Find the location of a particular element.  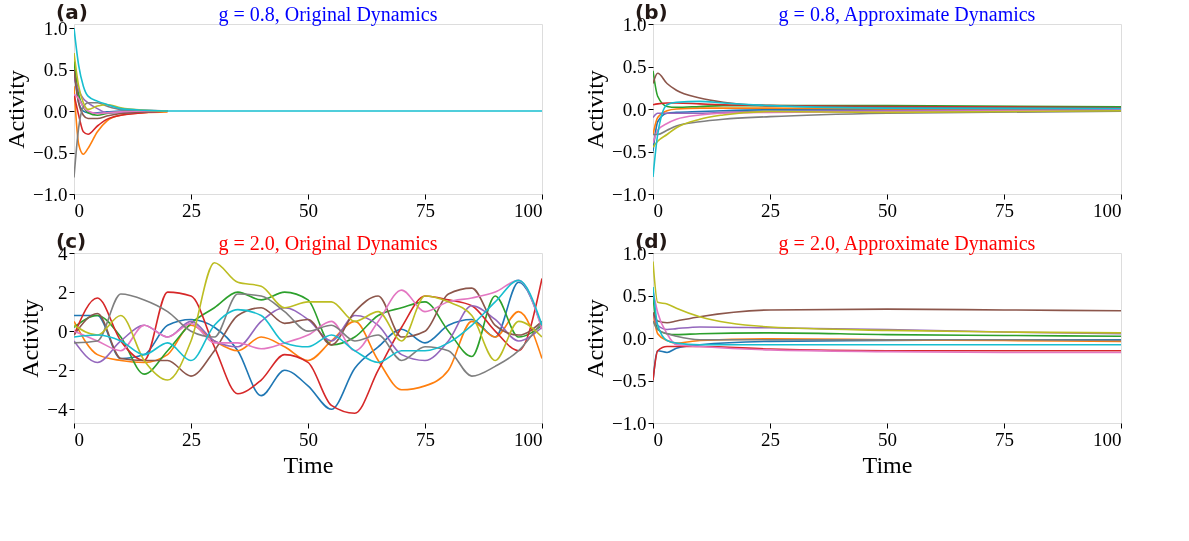

y-tick-label: −4 is located at coordinates (57, 409).